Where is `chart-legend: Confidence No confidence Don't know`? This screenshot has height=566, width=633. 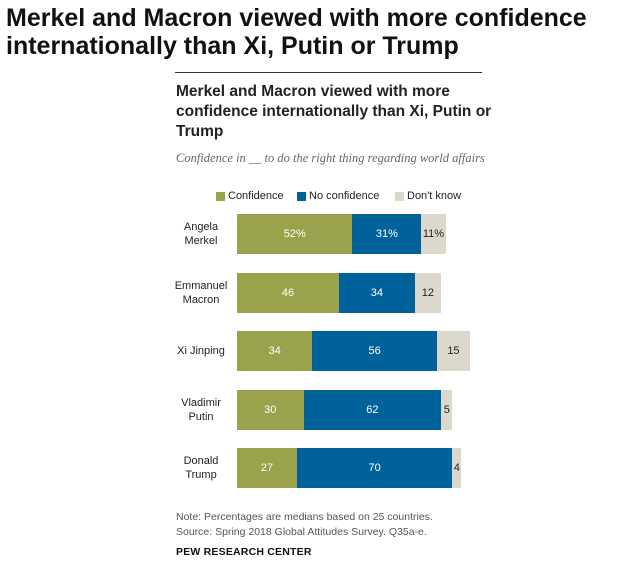 chart-legend: Confidence No confidence Don't know is located at coordinates (316, 198).